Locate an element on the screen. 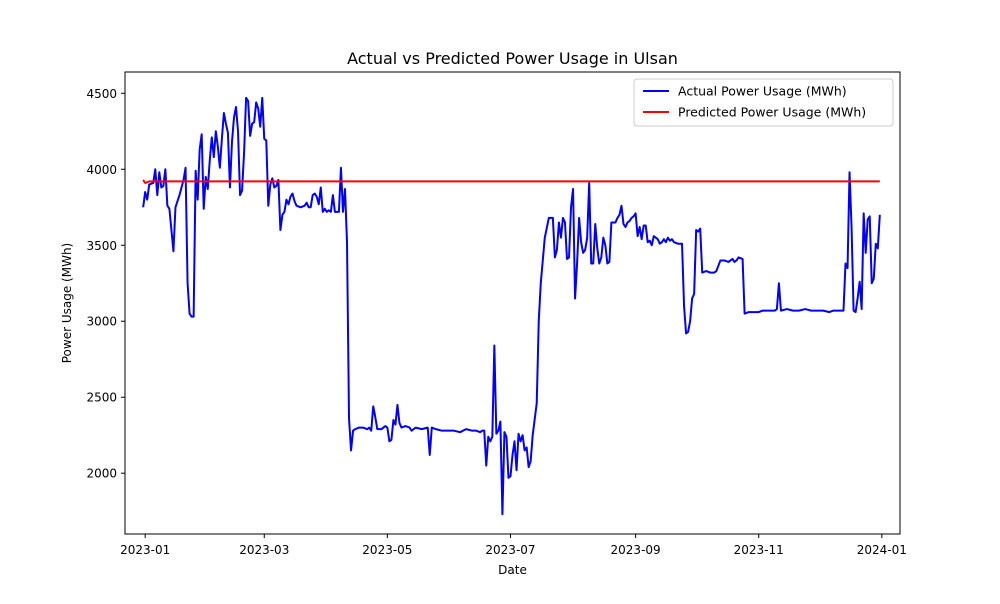 Image resolution: width=1000 pixels, height=604 pixels. legend-box is located at coordinates (763, 102).